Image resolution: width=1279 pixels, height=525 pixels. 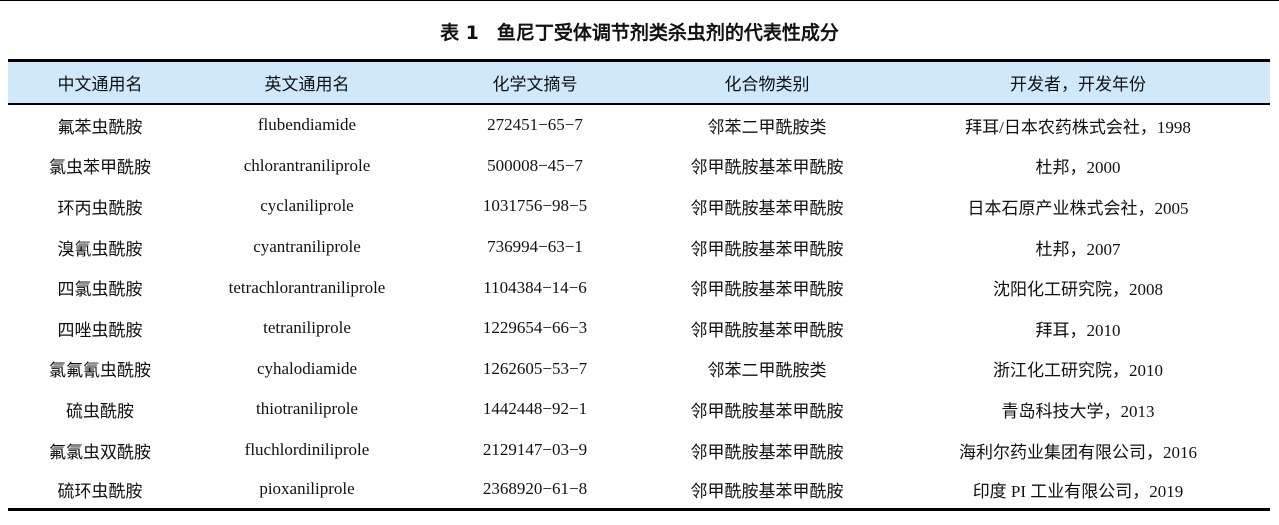 I want to click on column-header: 开发者，开发年份, so click(x=1078, y=82).